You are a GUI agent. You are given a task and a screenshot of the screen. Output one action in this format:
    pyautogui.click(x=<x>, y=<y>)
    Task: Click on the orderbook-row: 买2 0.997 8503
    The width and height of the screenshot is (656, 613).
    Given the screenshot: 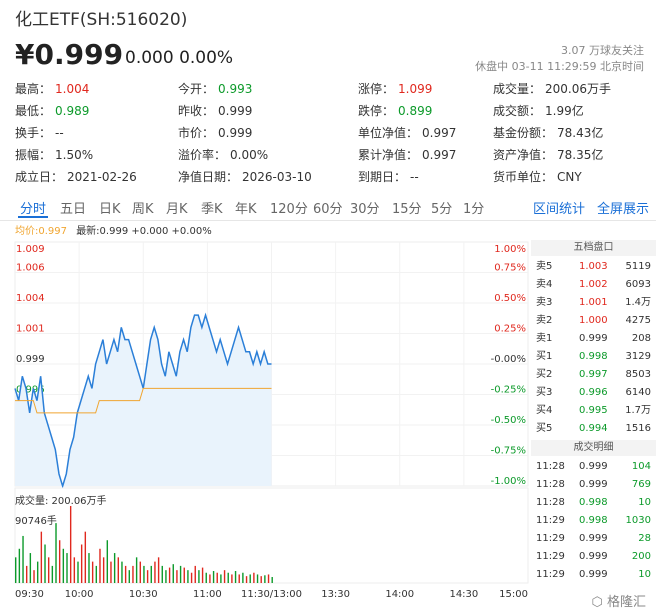 What is the action you would take?
    pyautogui.click(x=593, y=375)
    